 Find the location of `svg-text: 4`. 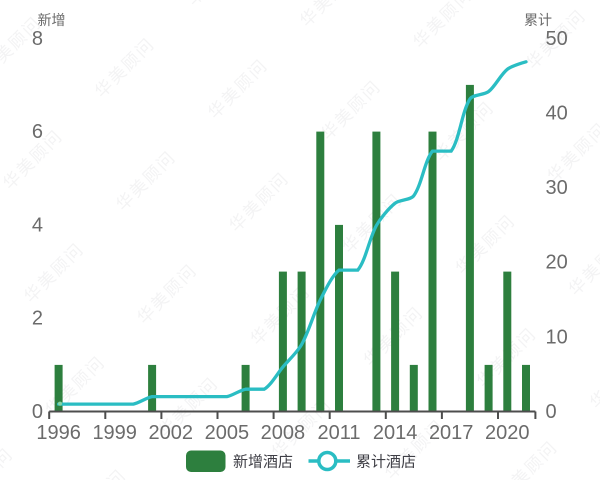

svg-text: 4 is located at coordinates (37, 225).